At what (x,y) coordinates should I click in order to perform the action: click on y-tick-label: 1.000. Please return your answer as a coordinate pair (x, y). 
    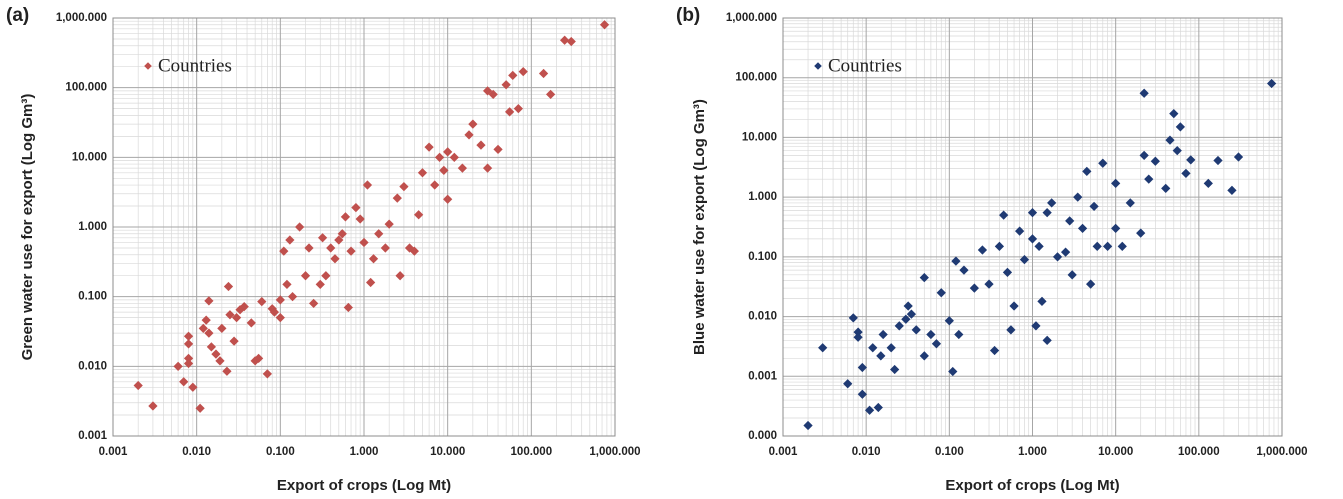
    Looking at the image, I should click on (92, 227).